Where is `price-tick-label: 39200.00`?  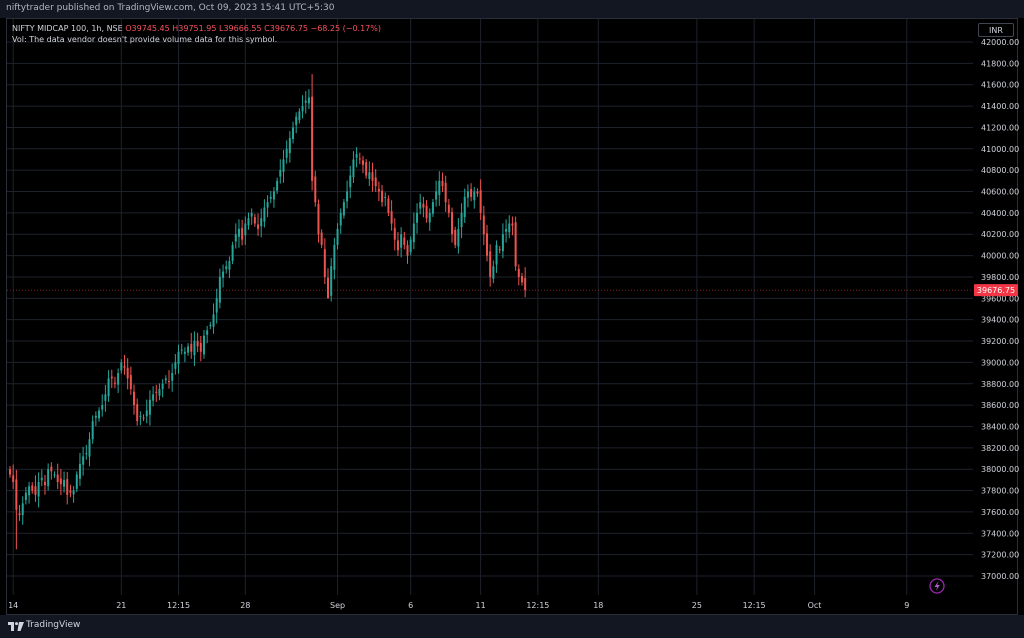
price-tick-label: 39200.00 is located at coordinates (1000, 341).